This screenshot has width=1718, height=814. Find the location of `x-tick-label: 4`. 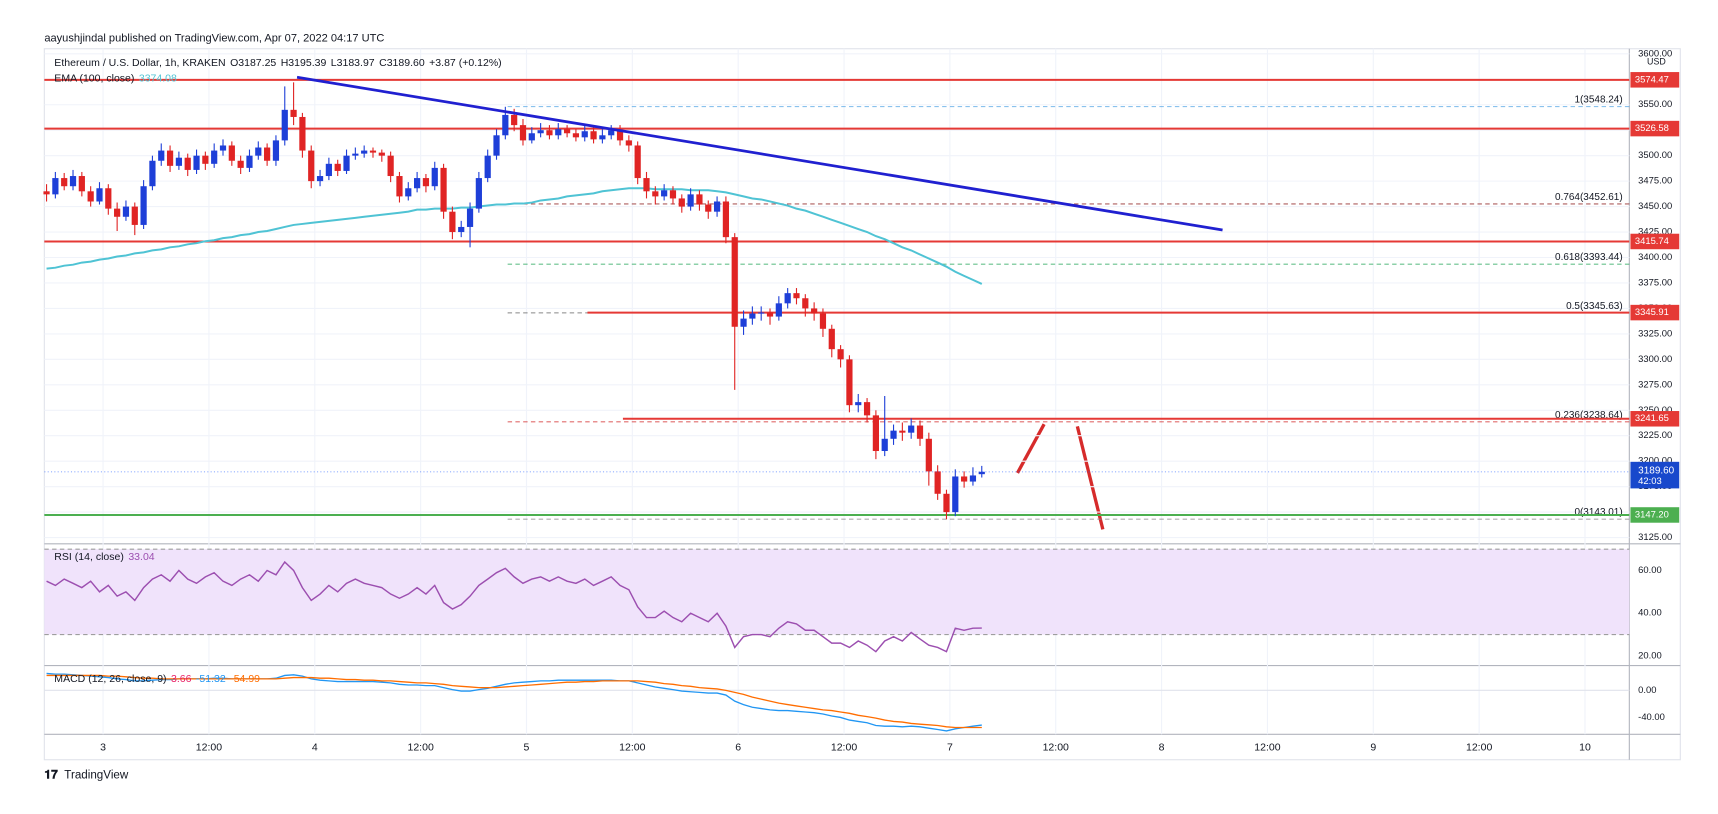

x-tick-label: 4 is located at coordinates (315, 747).